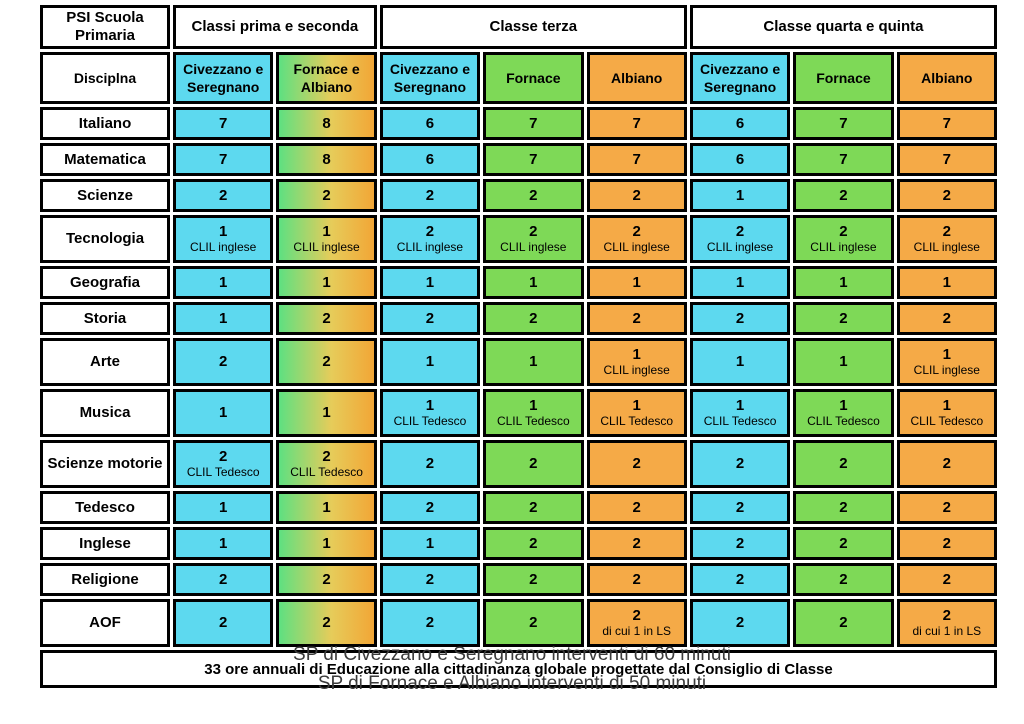 Image resolution: width=1024 pixels, height=724 pixels. Describe the element at coordinates (636, 623) in the screenshot. I see `table-cell: 2 di cui 1 in LS` at that location.